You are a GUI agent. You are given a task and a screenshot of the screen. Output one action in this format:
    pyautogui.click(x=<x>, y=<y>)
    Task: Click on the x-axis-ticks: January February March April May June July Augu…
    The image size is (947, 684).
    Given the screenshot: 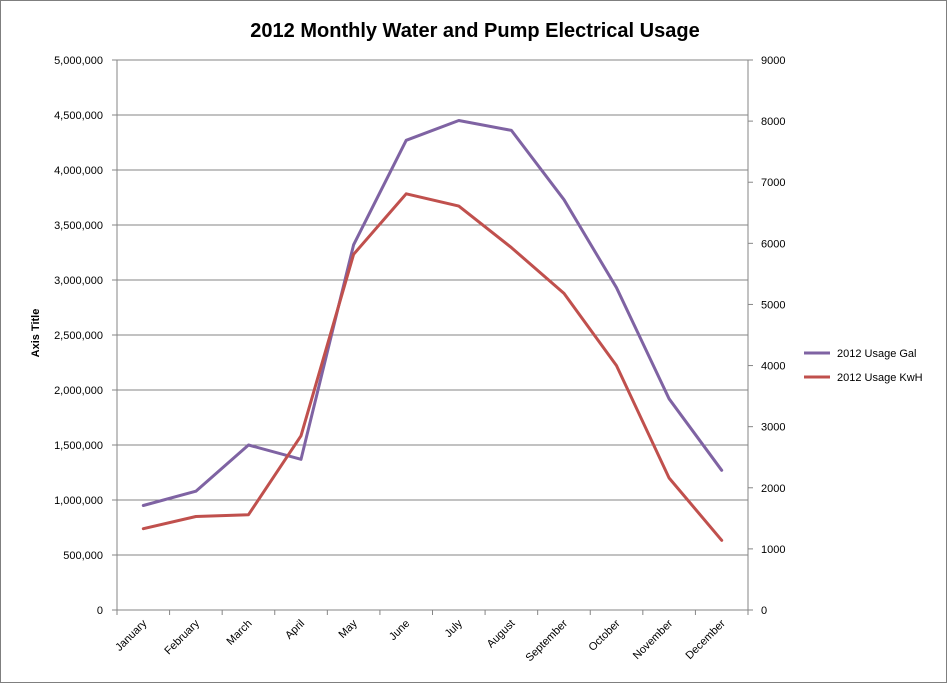 What is the action you would take?
    pyautogui.click(x=431, y=637)
    